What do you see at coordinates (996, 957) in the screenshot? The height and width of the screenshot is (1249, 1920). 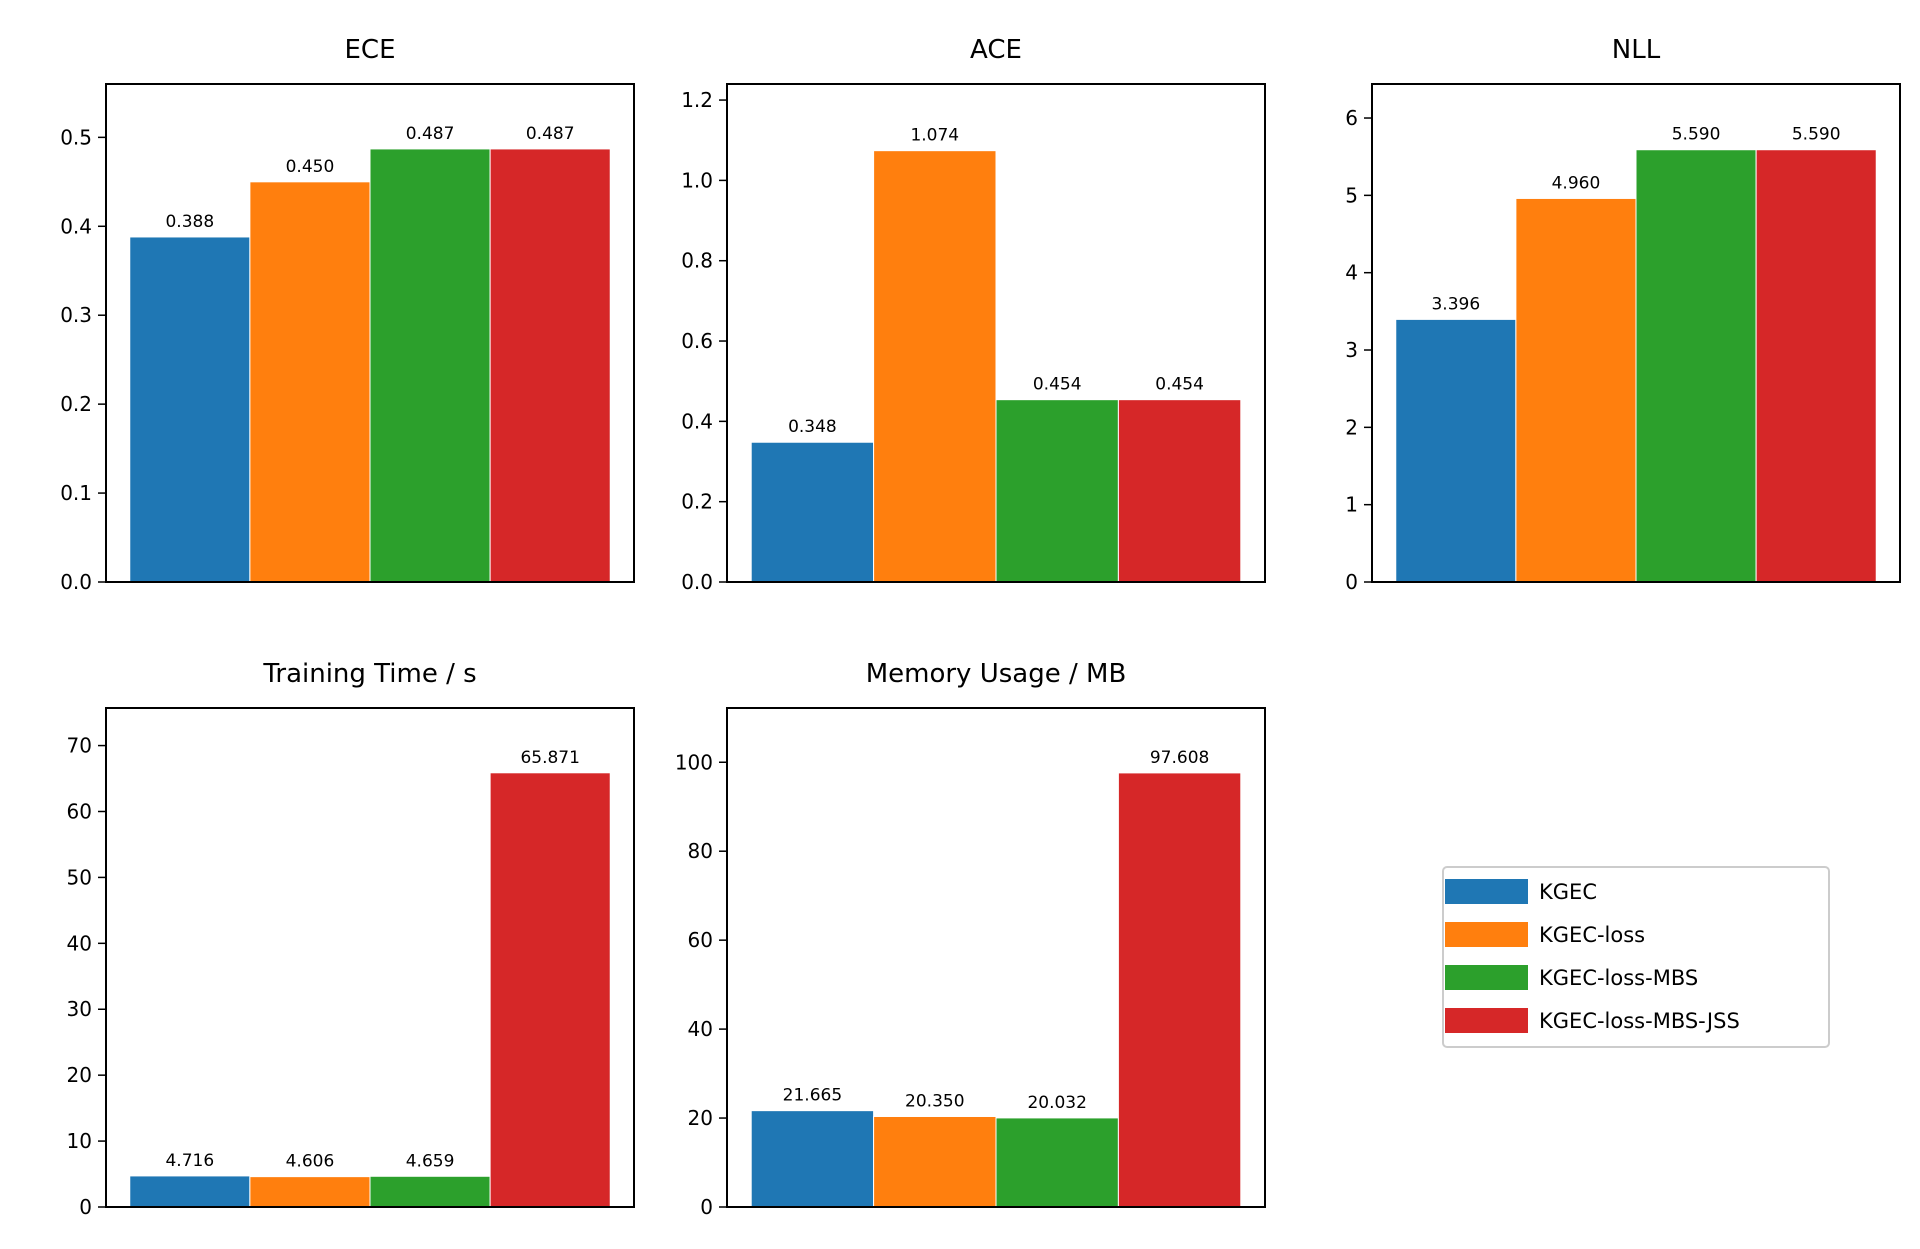 I see `memory-usage-mb-axes-frame` at bounding box center [996, 957].